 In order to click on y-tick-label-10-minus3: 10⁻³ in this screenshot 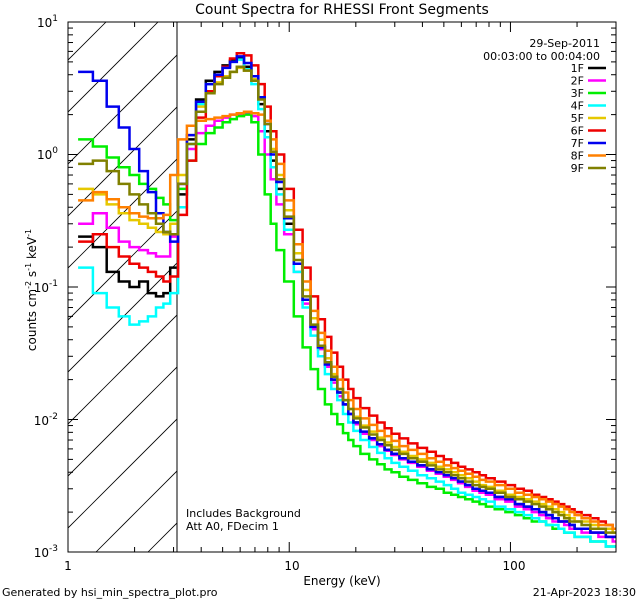, I will do `click(46, 552)`.